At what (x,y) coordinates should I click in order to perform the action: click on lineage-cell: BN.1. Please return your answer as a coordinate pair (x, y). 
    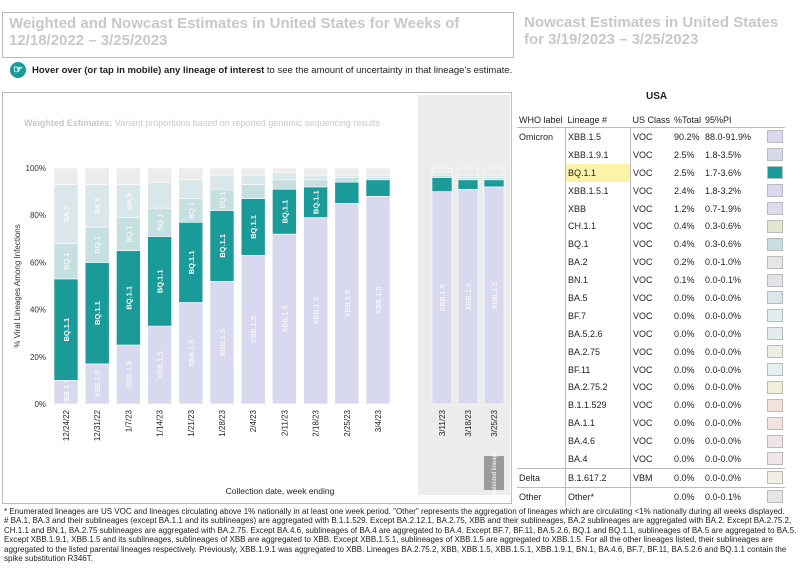
    Looking at the image, I should click on (598, 280).